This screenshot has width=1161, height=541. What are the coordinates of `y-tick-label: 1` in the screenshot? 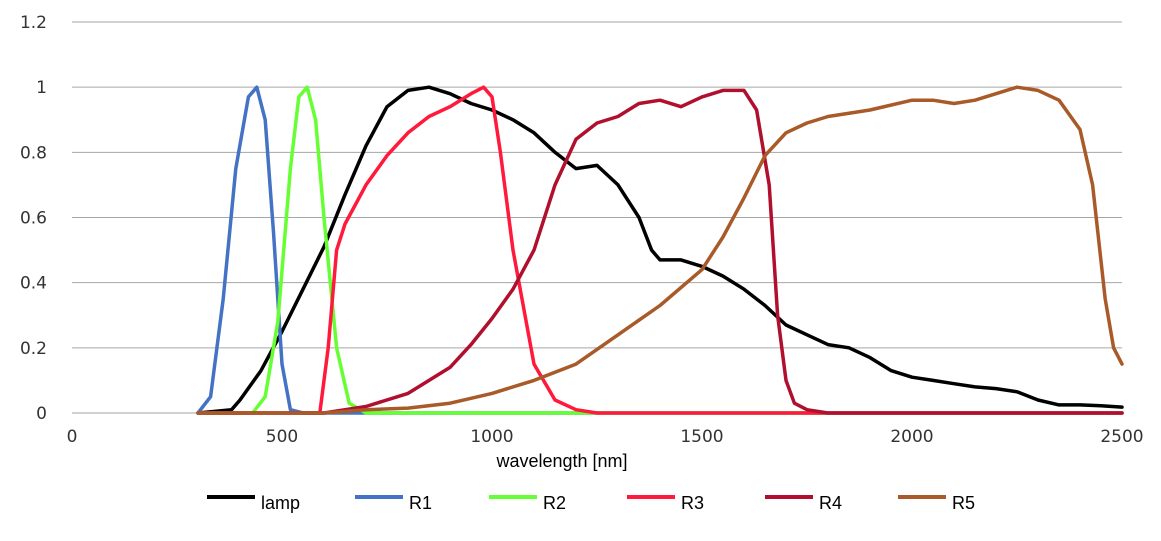 It's located at (41, 88).